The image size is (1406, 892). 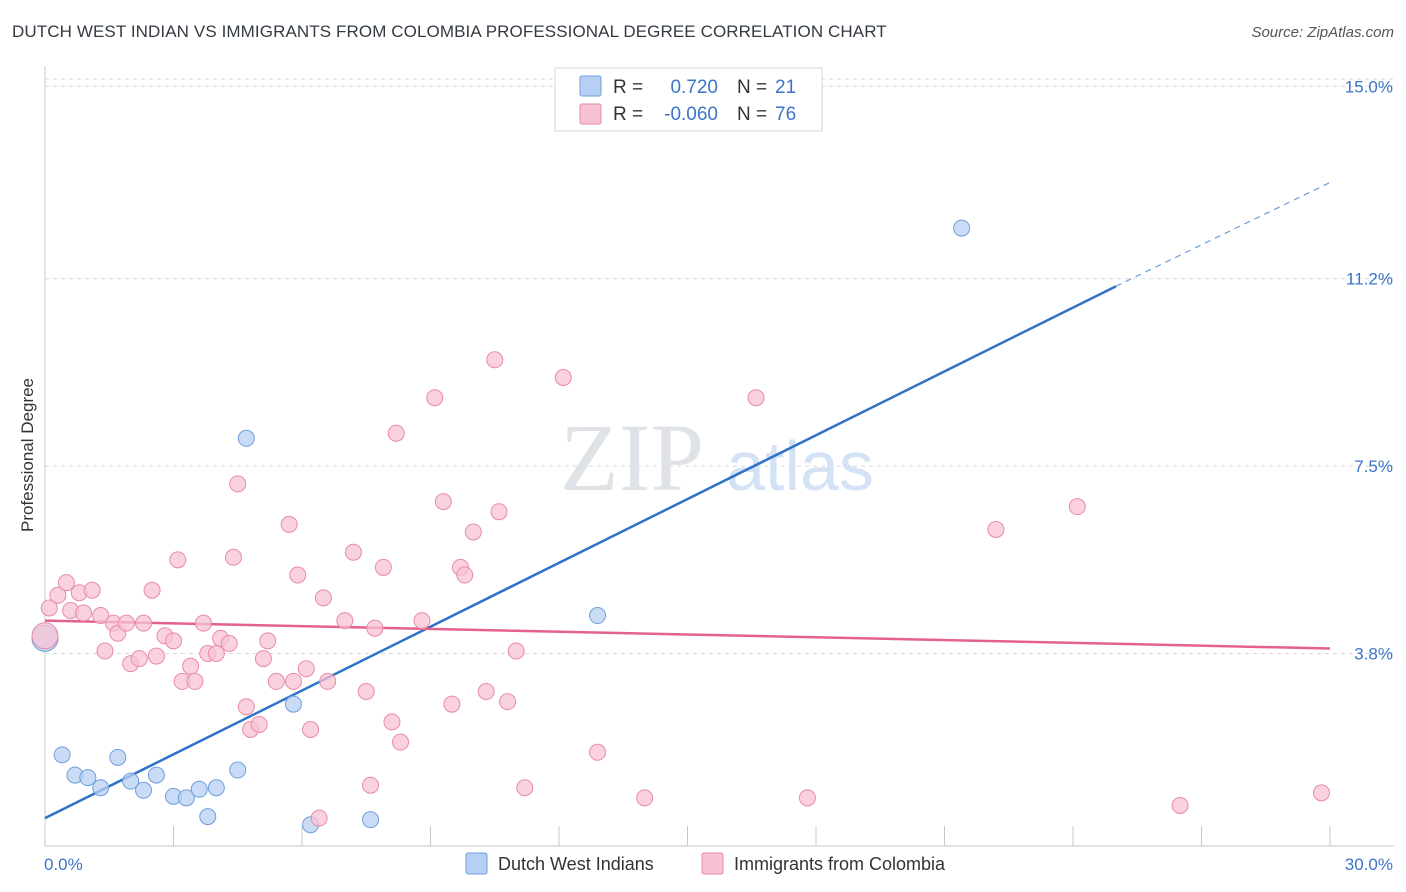 What do you see at coordinates (628, 114) in the screenshot?
I see `legend-r-label-pink: R =` at bounding box center [628, 114].